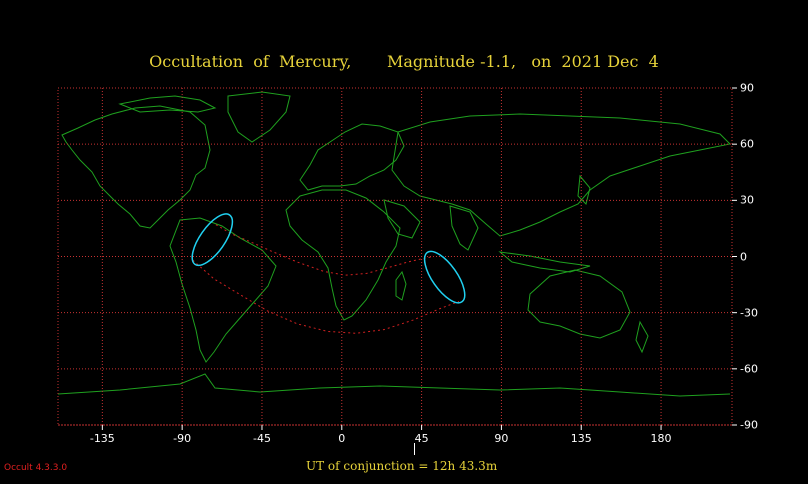  I want to click on coast-asia, so click(561, 175).